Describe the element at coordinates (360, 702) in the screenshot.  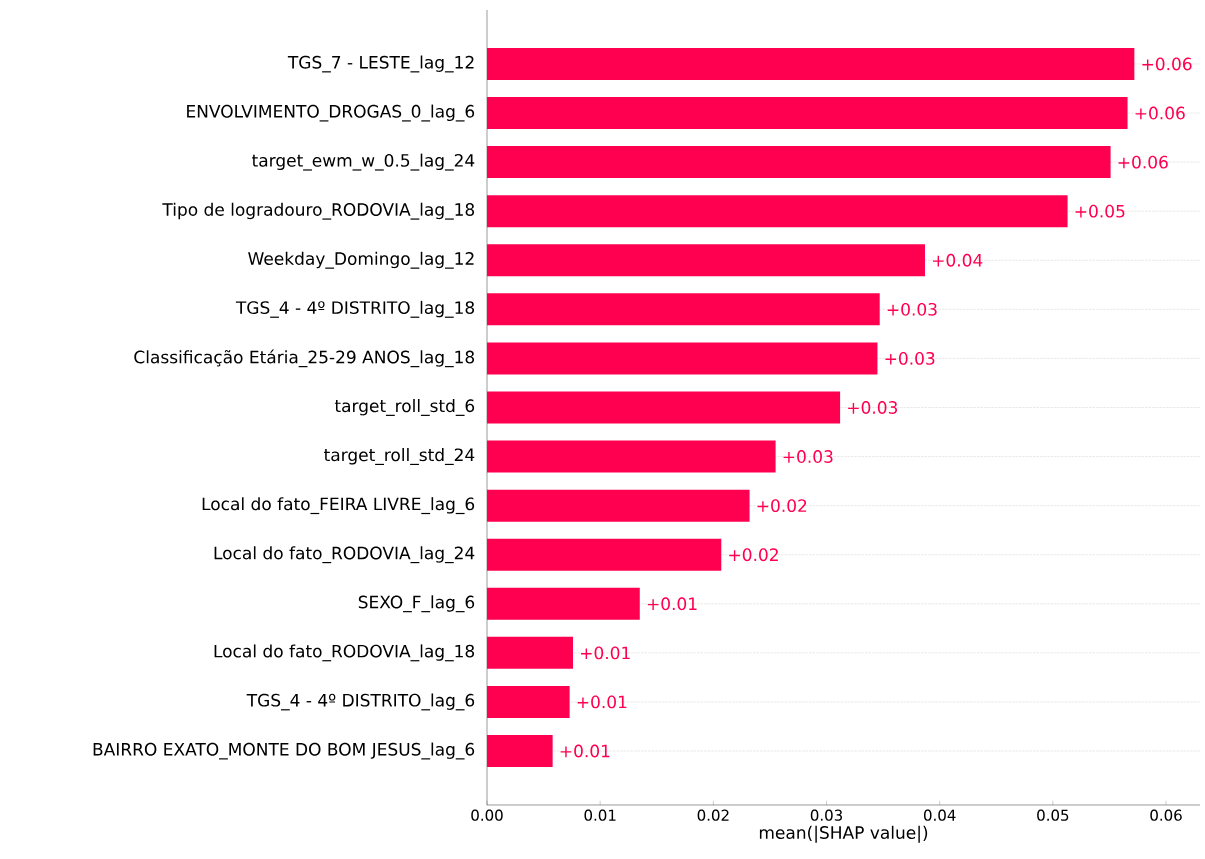
I see `y-tick-label: TGS_4 - 4º DISTRITO_lag_6` at that location.